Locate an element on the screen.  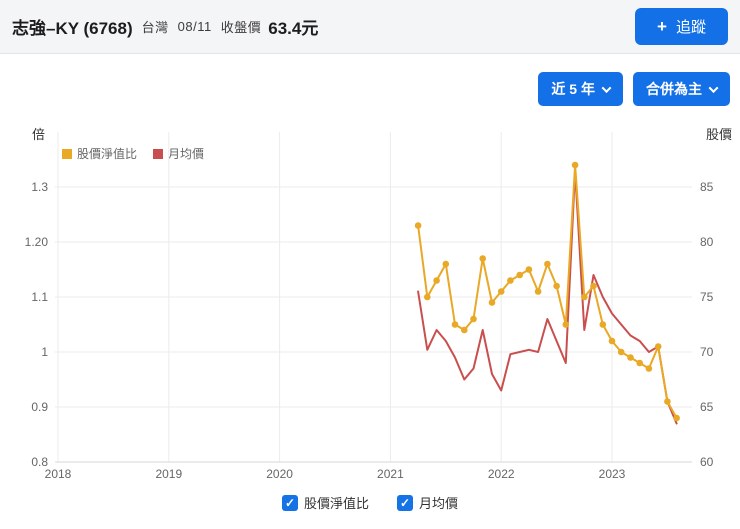
svg-text: 80 is located at coordinates (707, 242).